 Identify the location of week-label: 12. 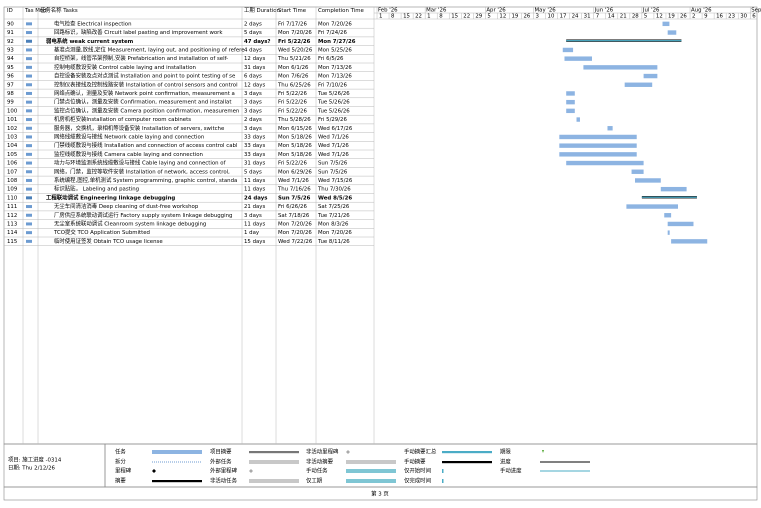
(659, 17).